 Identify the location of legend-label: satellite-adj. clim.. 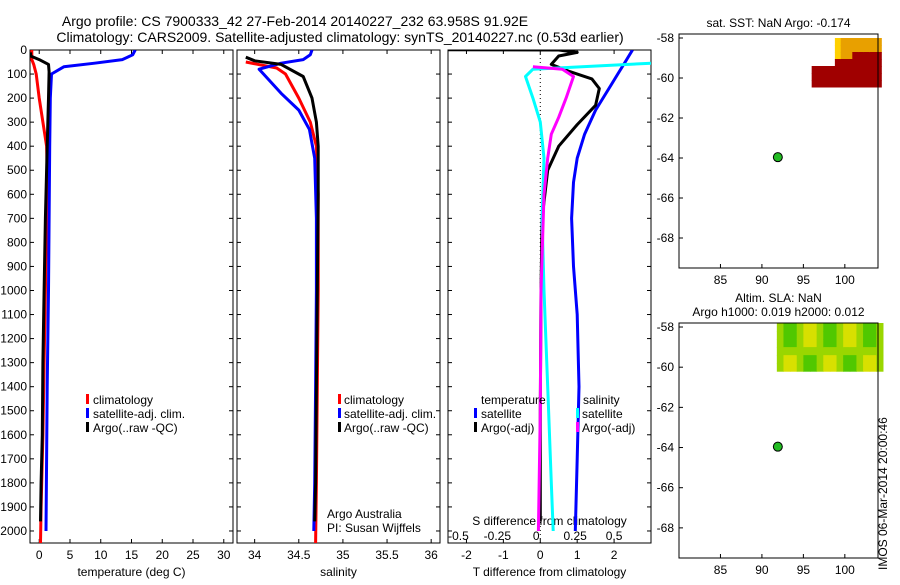
(390, 414).